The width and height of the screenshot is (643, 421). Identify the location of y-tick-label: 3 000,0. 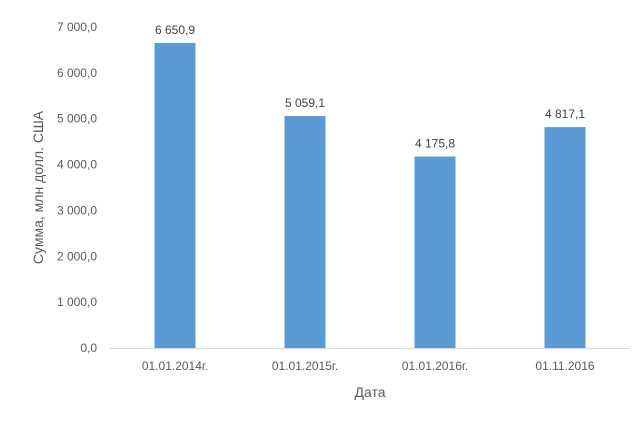
(77, 210).